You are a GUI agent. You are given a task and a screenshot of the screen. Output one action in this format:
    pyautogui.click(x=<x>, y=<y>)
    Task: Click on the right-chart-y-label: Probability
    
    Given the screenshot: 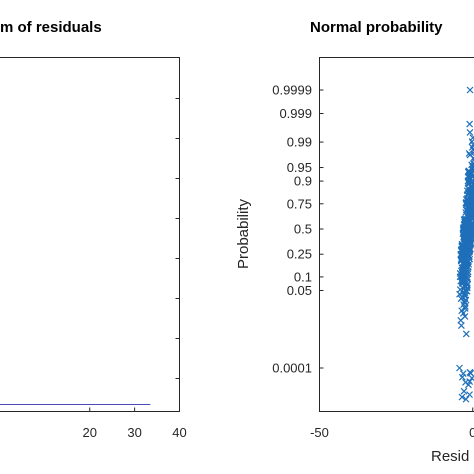 What is the action you would take?
    pyautogui.click(x=243, y=233)
    